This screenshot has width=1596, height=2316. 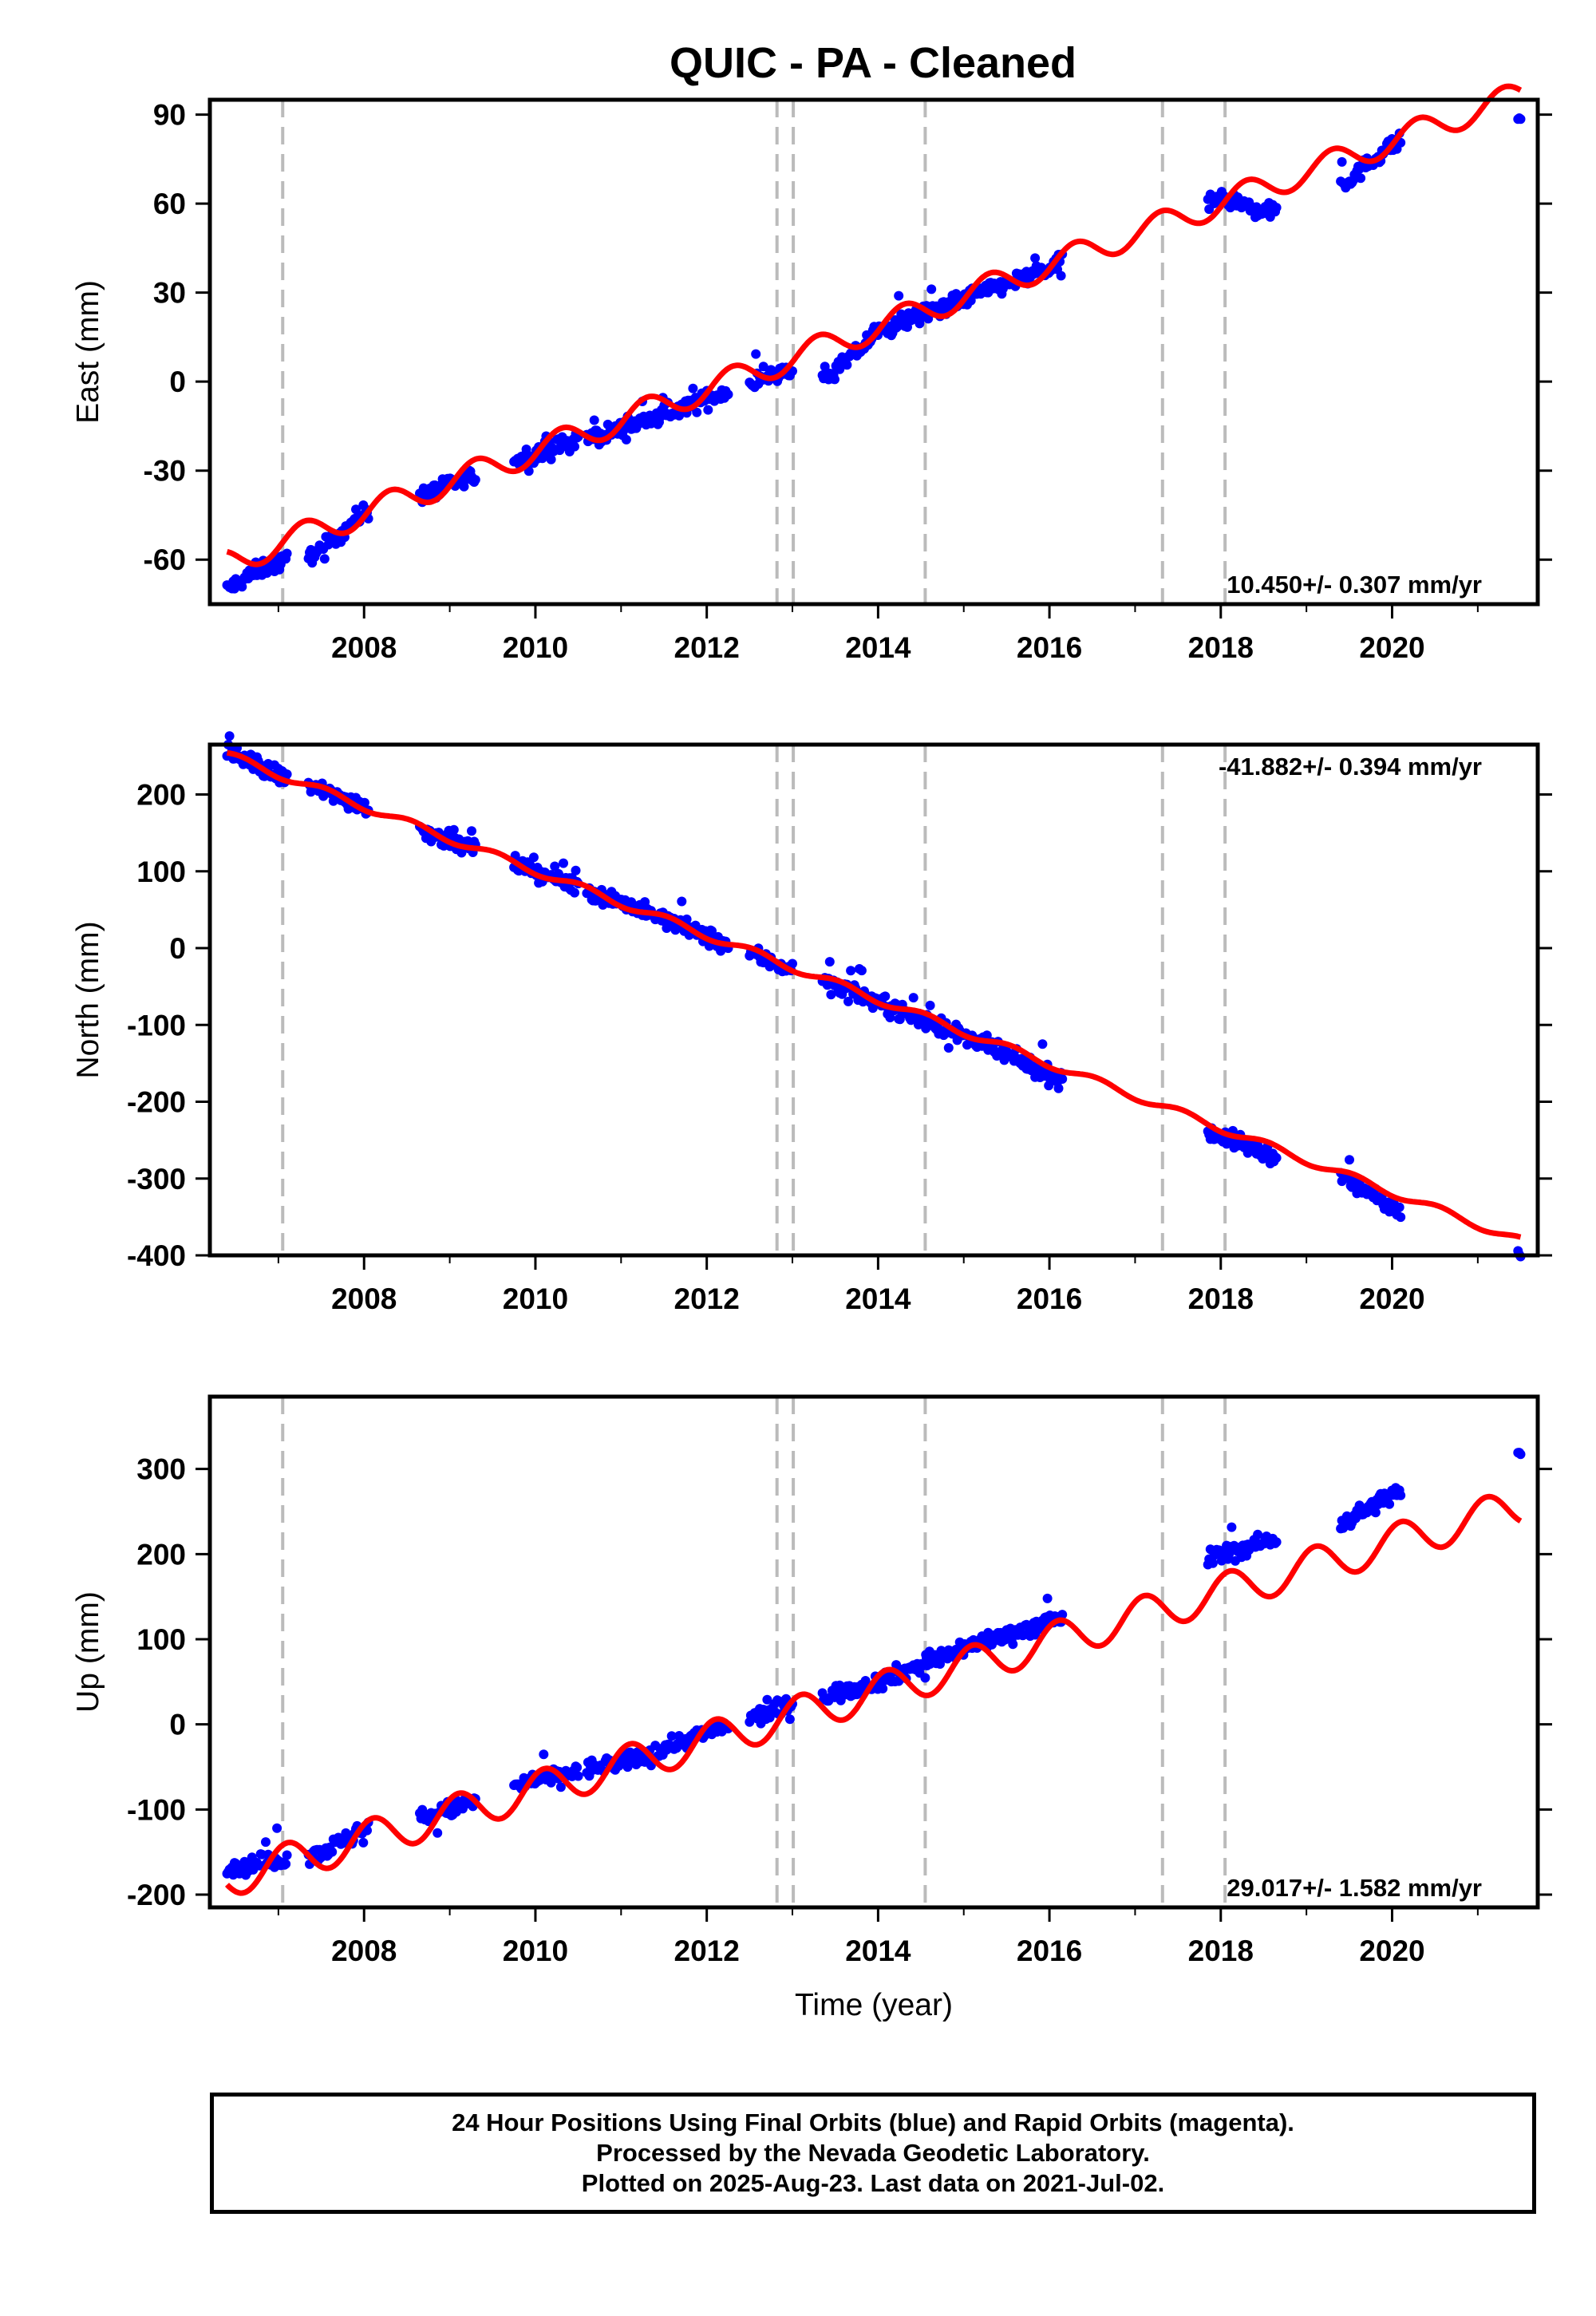 I want to click on y-tick-label: 60, so click(x=169, y=204).